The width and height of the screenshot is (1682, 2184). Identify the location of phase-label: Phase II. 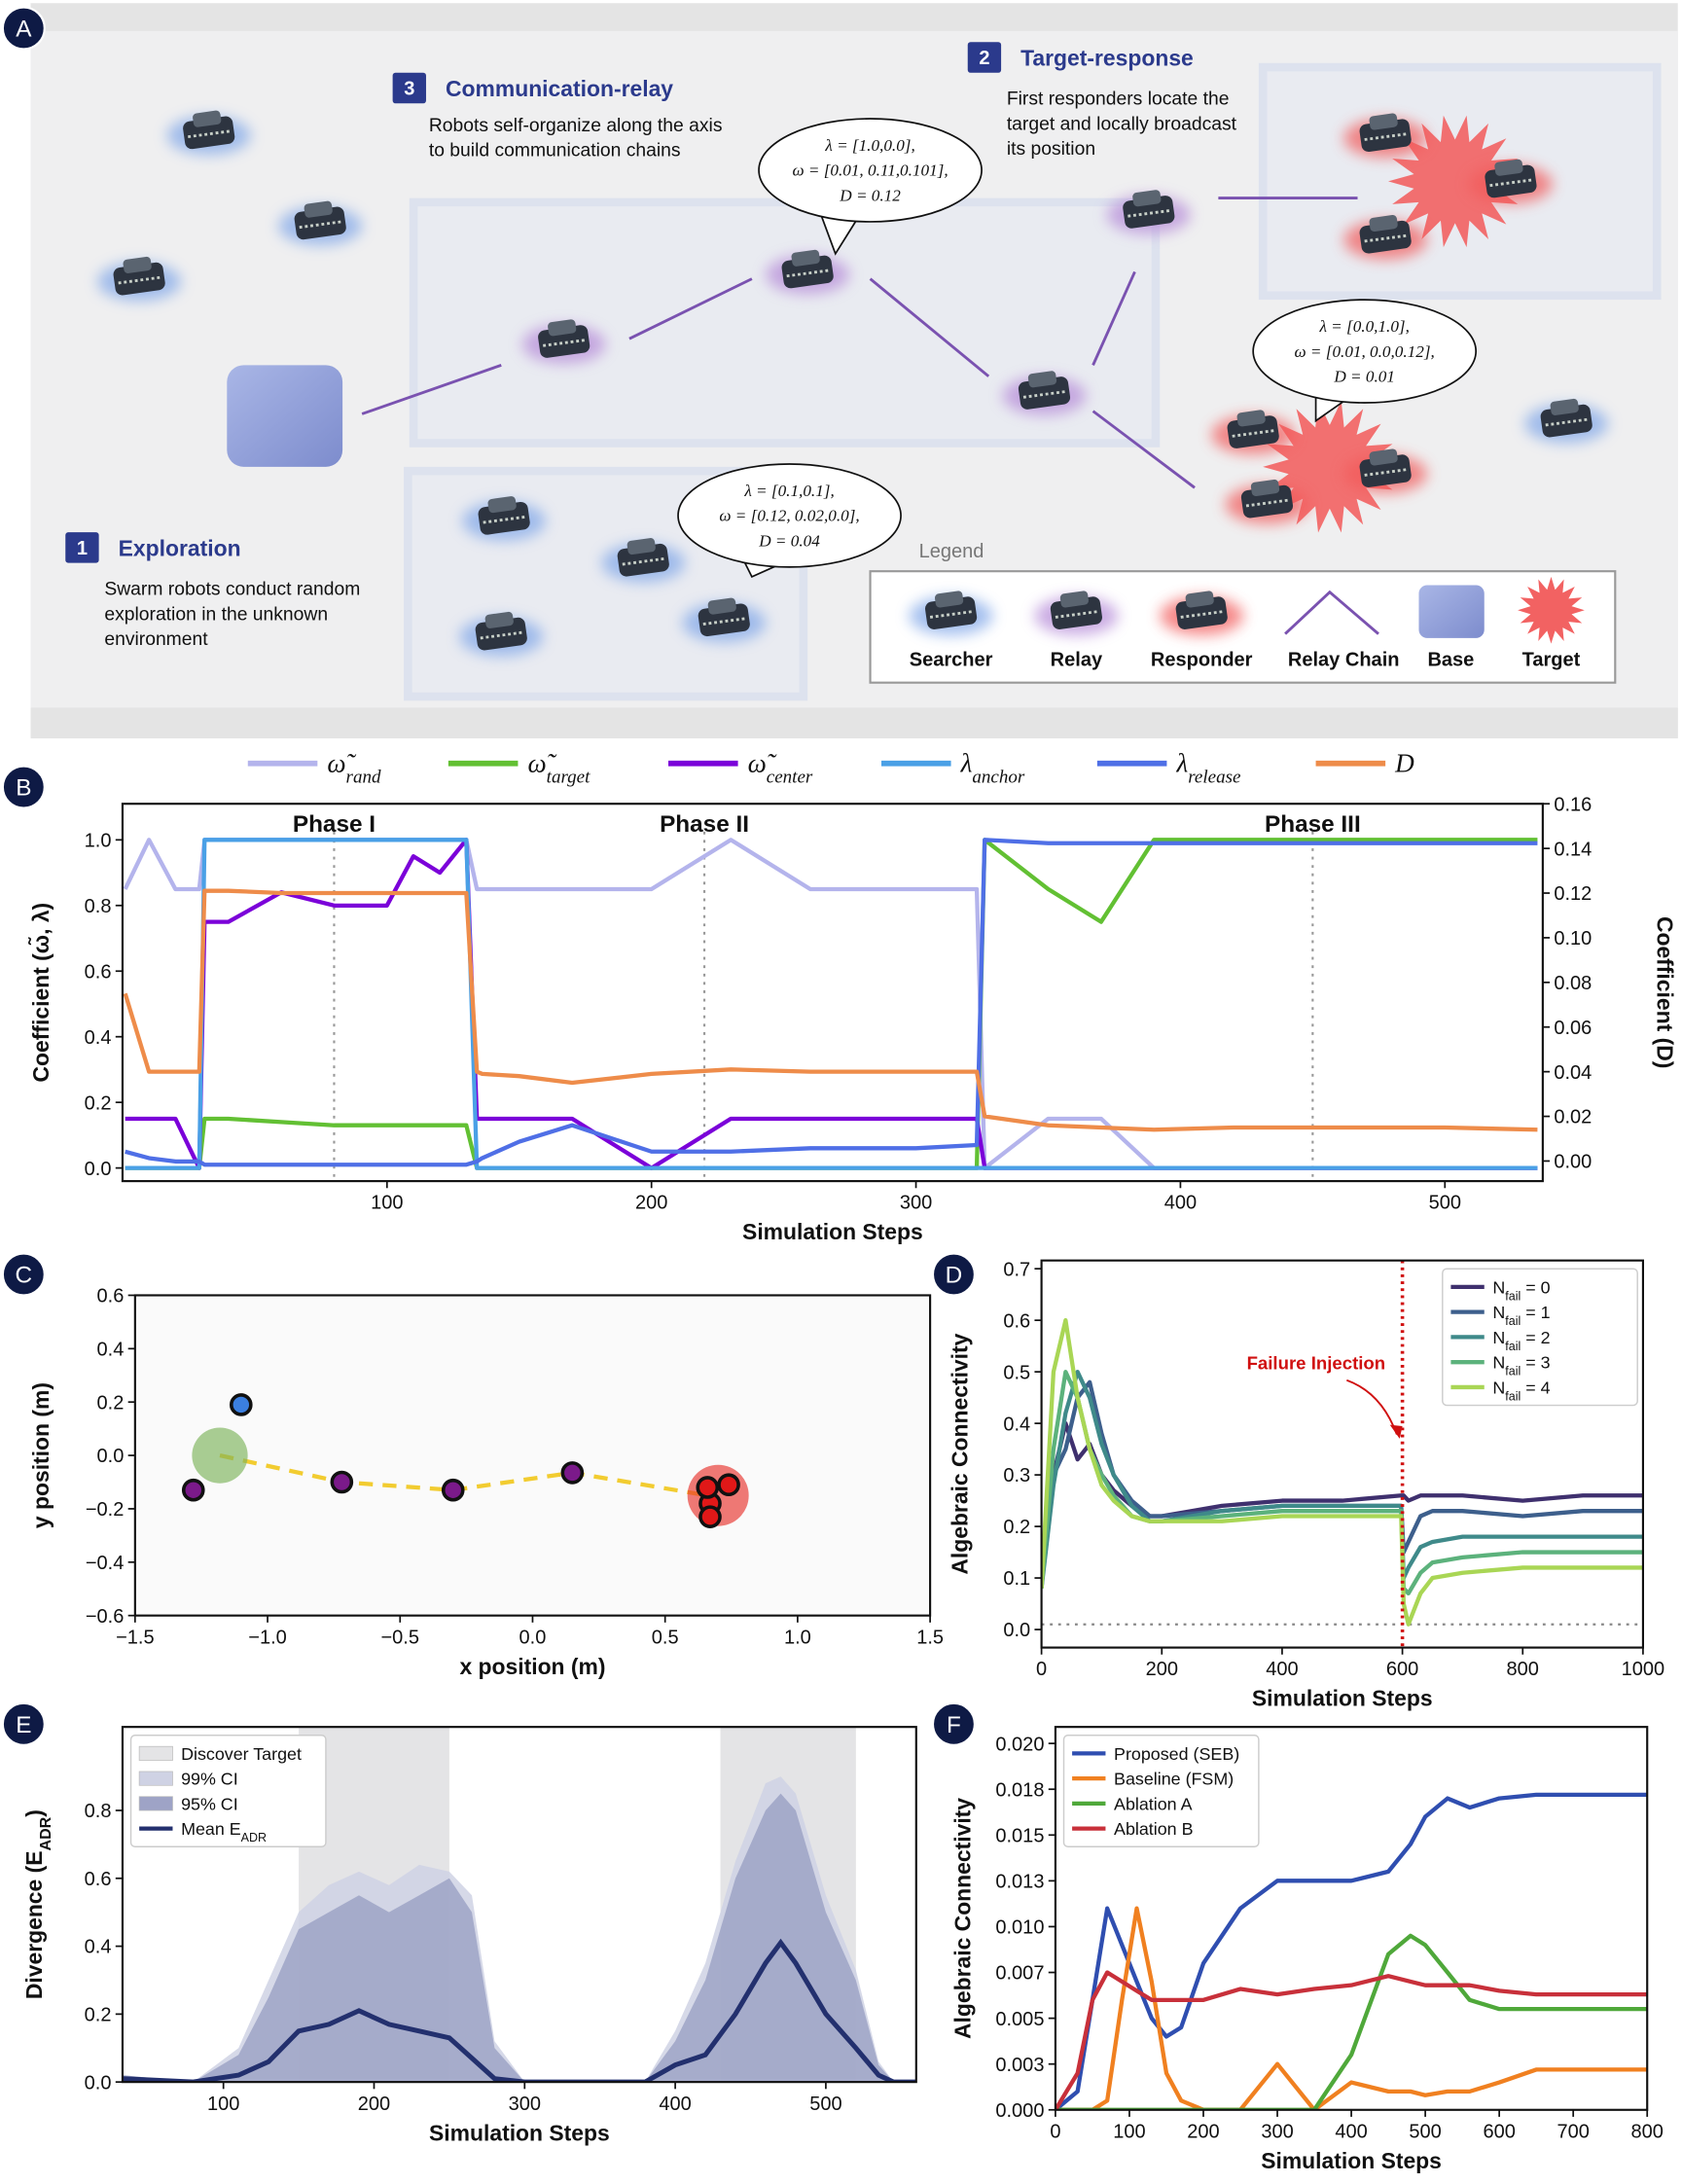
(704, 824).